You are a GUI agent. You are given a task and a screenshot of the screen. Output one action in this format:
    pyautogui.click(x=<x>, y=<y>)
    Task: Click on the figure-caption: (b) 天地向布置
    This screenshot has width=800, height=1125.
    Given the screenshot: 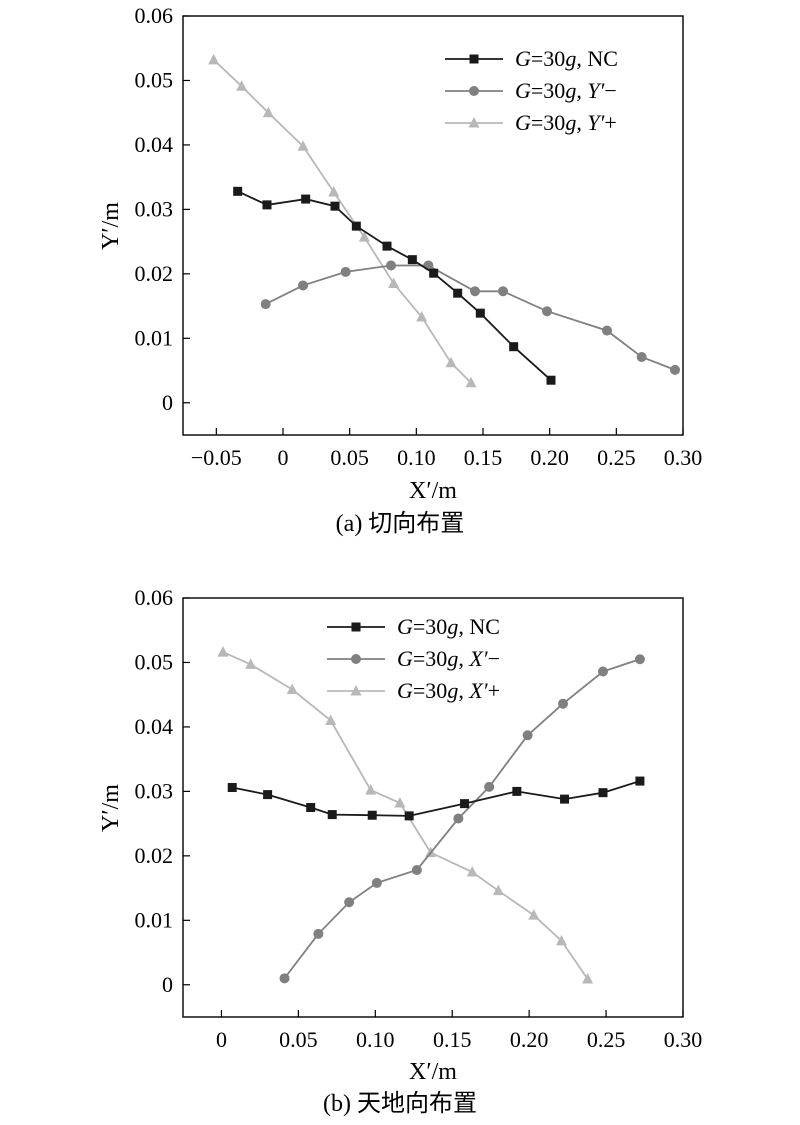 What is the action you would take?
    pyautogui.click(x=400, y=1103)
    